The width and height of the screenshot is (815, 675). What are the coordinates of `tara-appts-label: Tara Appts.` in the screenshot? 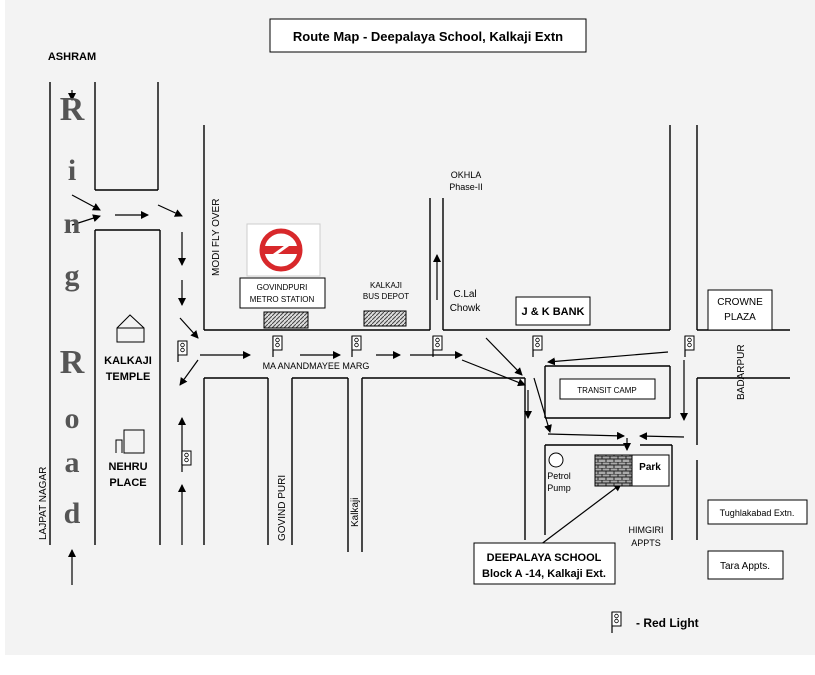 It's located at (745, 566).